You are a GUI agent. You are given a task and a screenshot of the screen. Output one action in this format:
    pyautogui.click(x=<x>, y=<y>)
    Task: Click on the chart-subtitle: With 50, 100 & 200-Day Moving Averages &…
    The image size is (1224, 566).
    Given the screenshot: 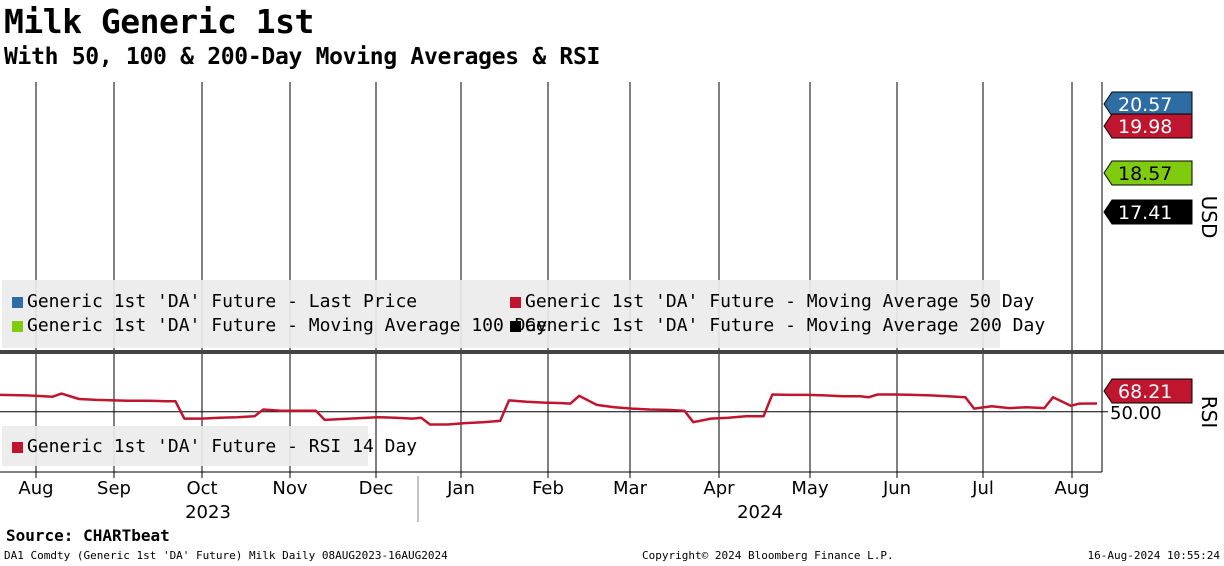 What is the action you would take?
    pyautogui.click(x=302, y=57)
    